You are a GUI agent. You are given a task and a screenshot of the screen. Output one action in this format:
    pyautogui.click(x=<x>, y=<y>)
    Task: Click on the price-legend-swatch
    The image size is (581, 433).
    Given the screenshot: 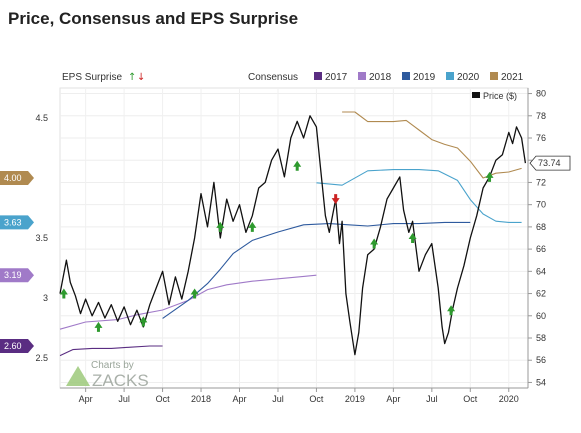 What is the action you would take?
    pyautogui.click(x=476, y=95)
    